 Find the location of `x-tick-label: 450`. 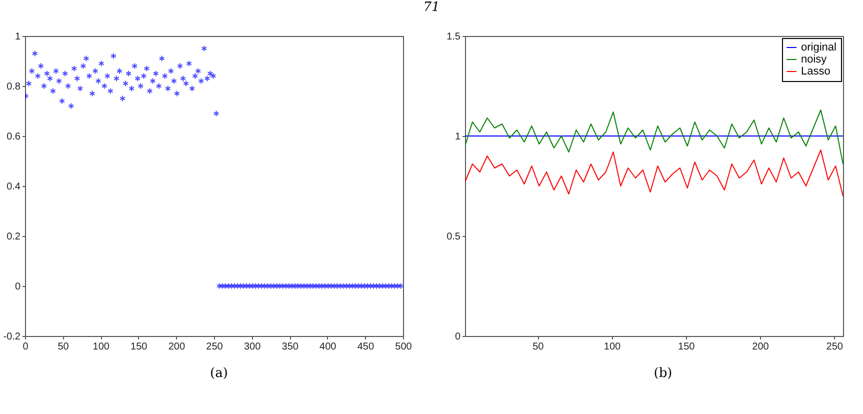

x-tick-label: 450 is located at coordinates (365, 347).